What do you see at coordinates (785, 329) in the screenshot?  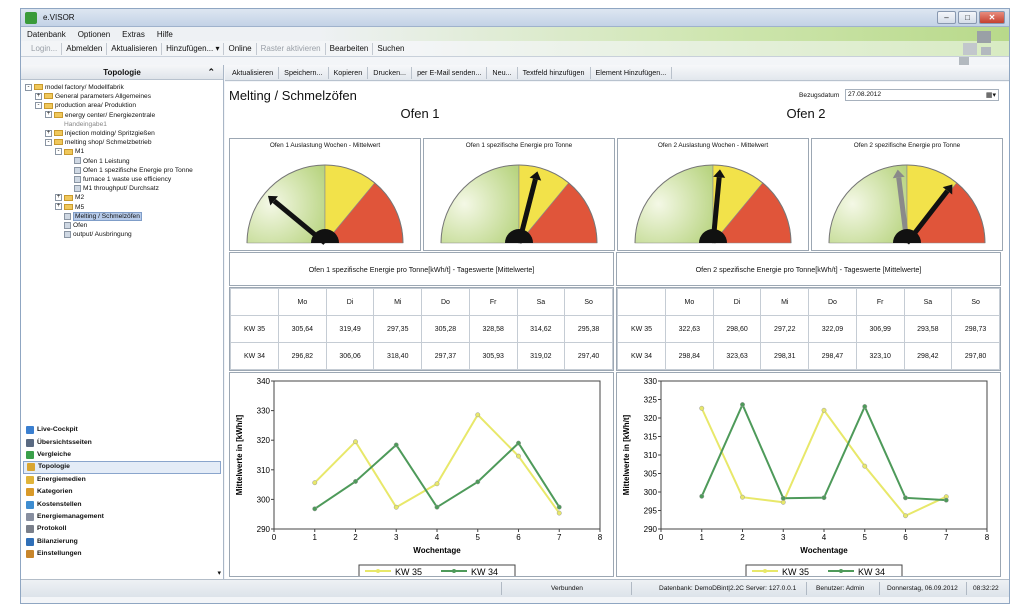 I see `table-cell: 297,22` at bounding box center [785, 329].